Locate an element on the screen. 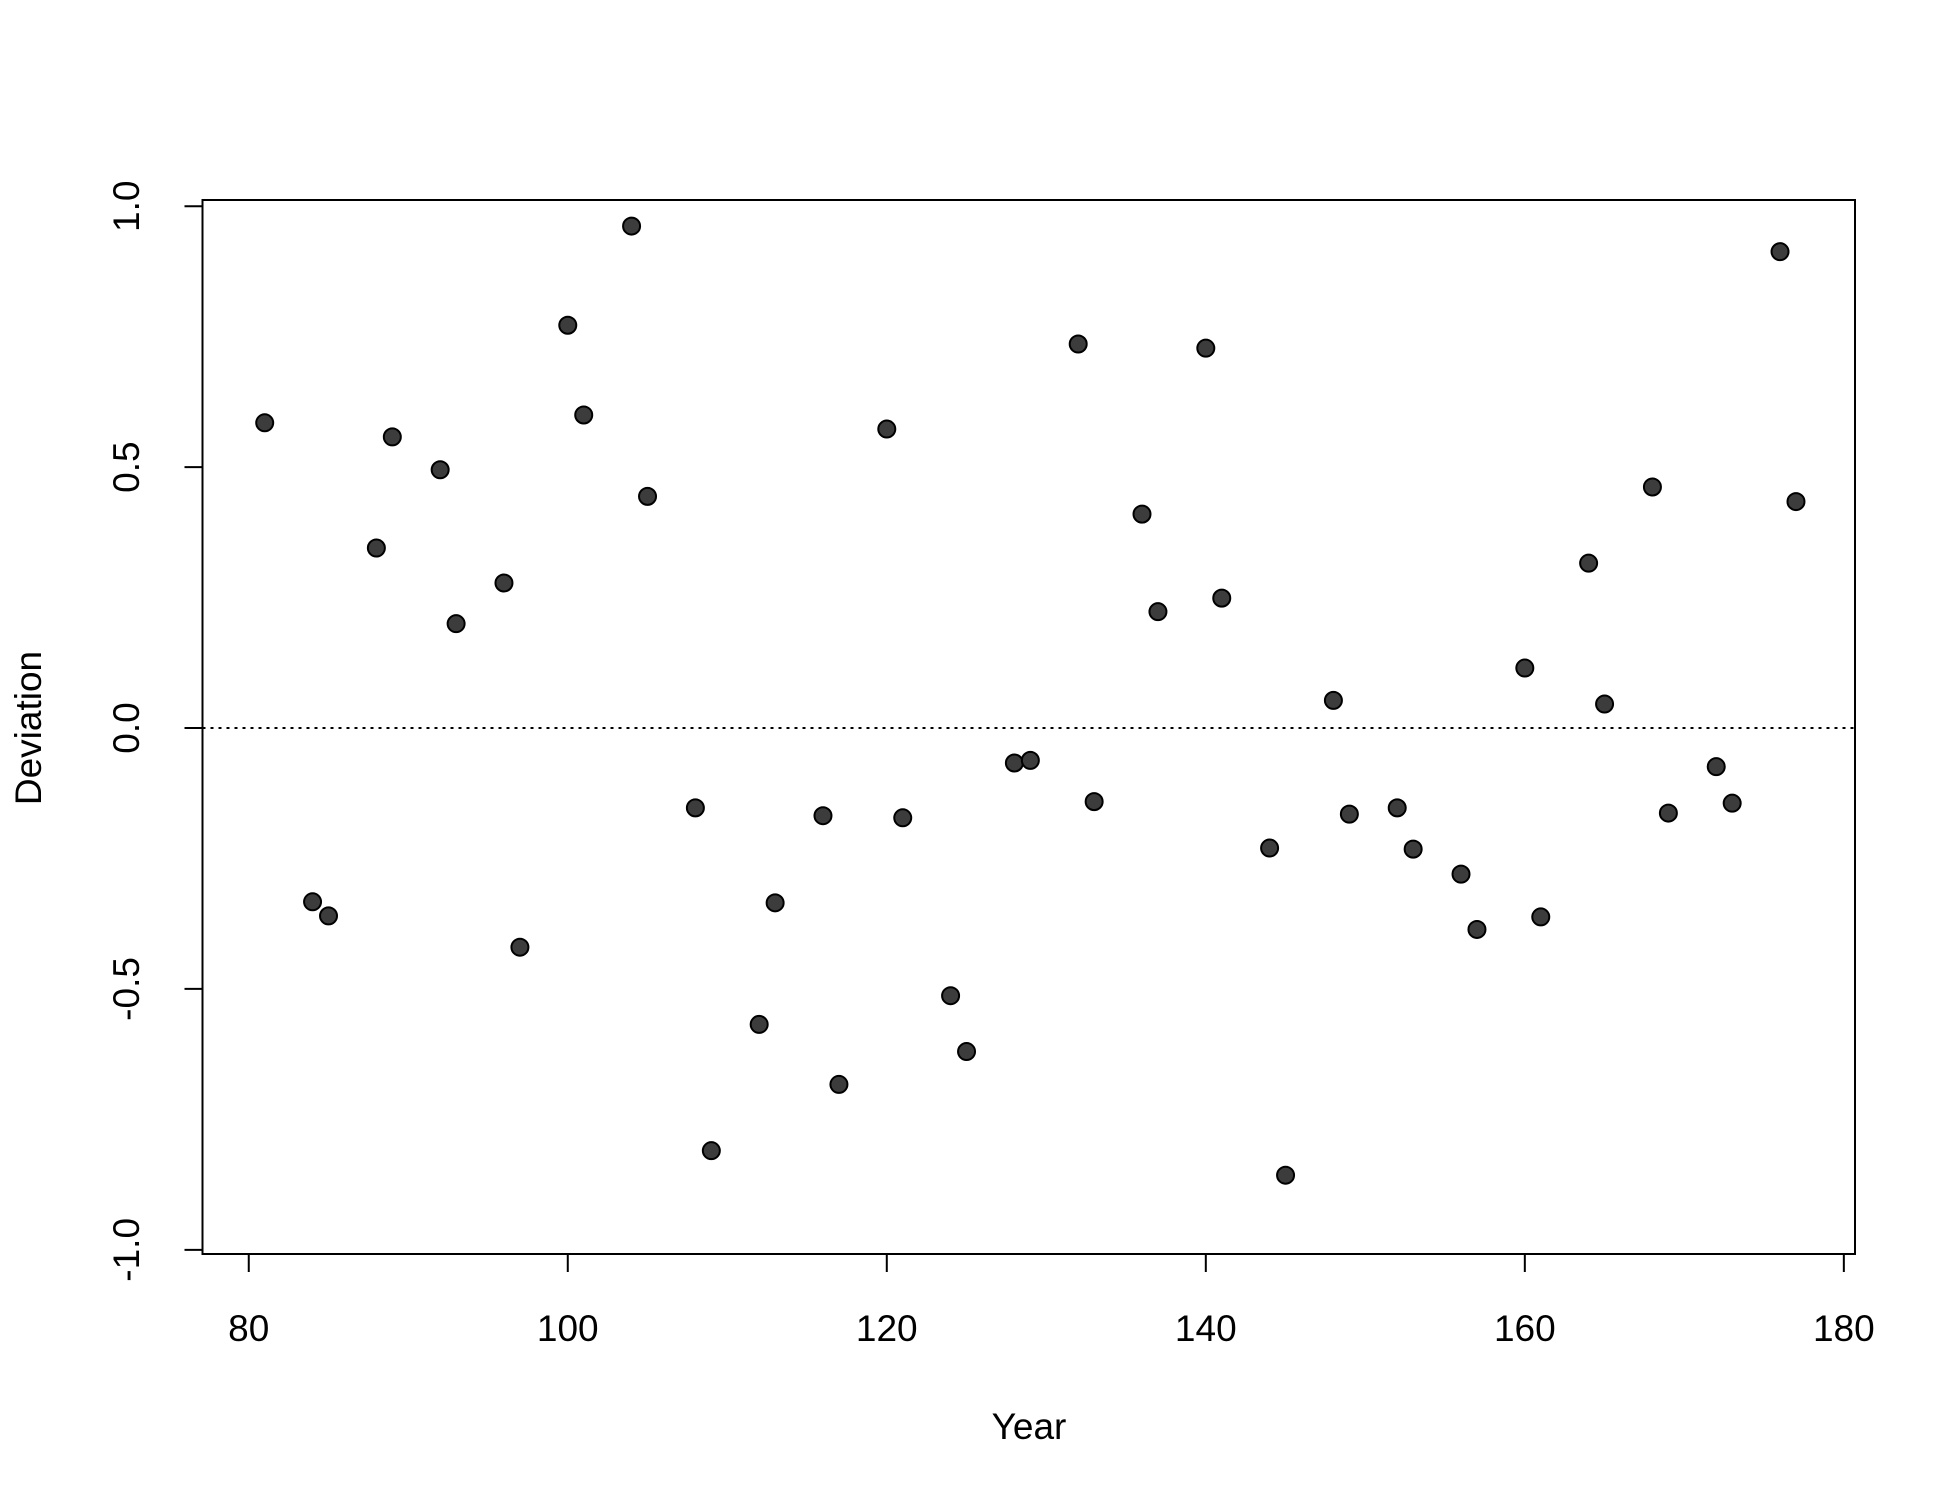 This screenshot has width=1950, height=1500. x-tick-label: 160 is located at coordinates (1525, 1328).